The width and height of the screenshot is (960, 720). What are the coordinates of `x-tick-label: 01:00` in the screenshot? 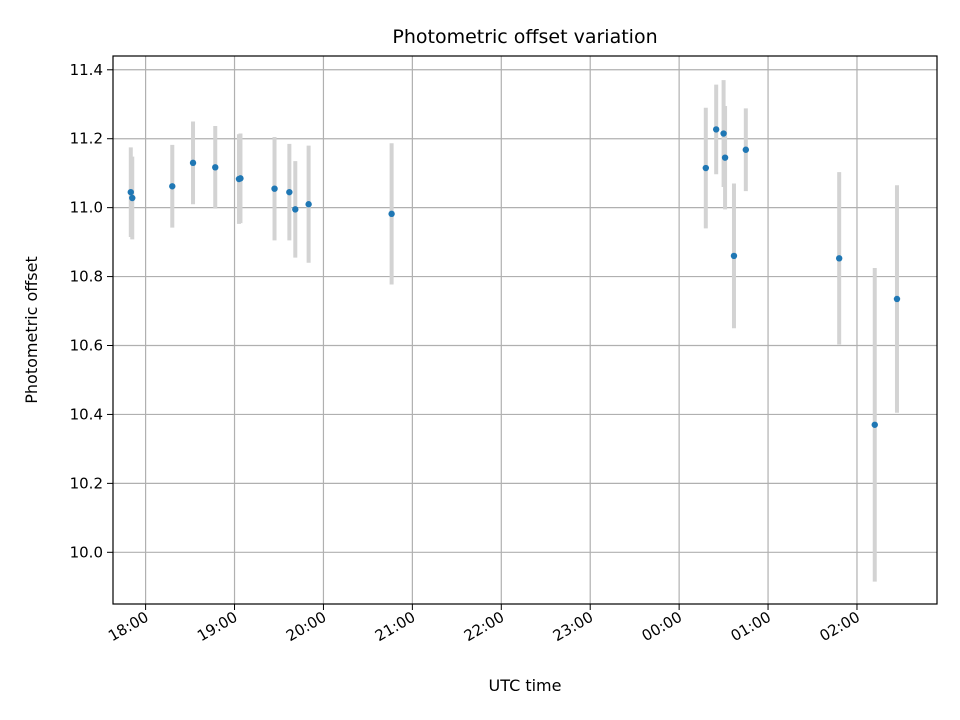 It's located at (751, 626).